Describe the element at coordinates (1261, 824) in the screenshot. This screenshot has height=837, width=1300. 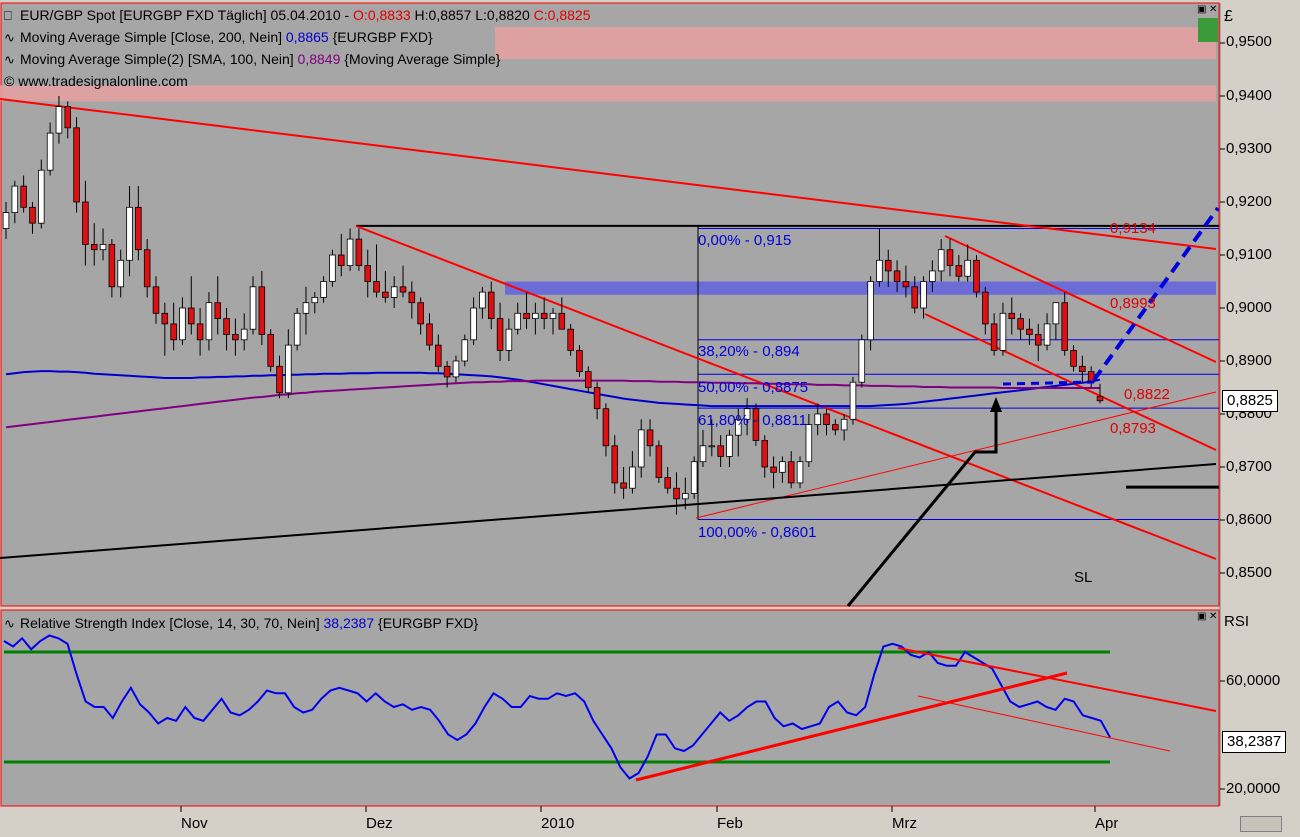
I see `scroll-handle` at that location.